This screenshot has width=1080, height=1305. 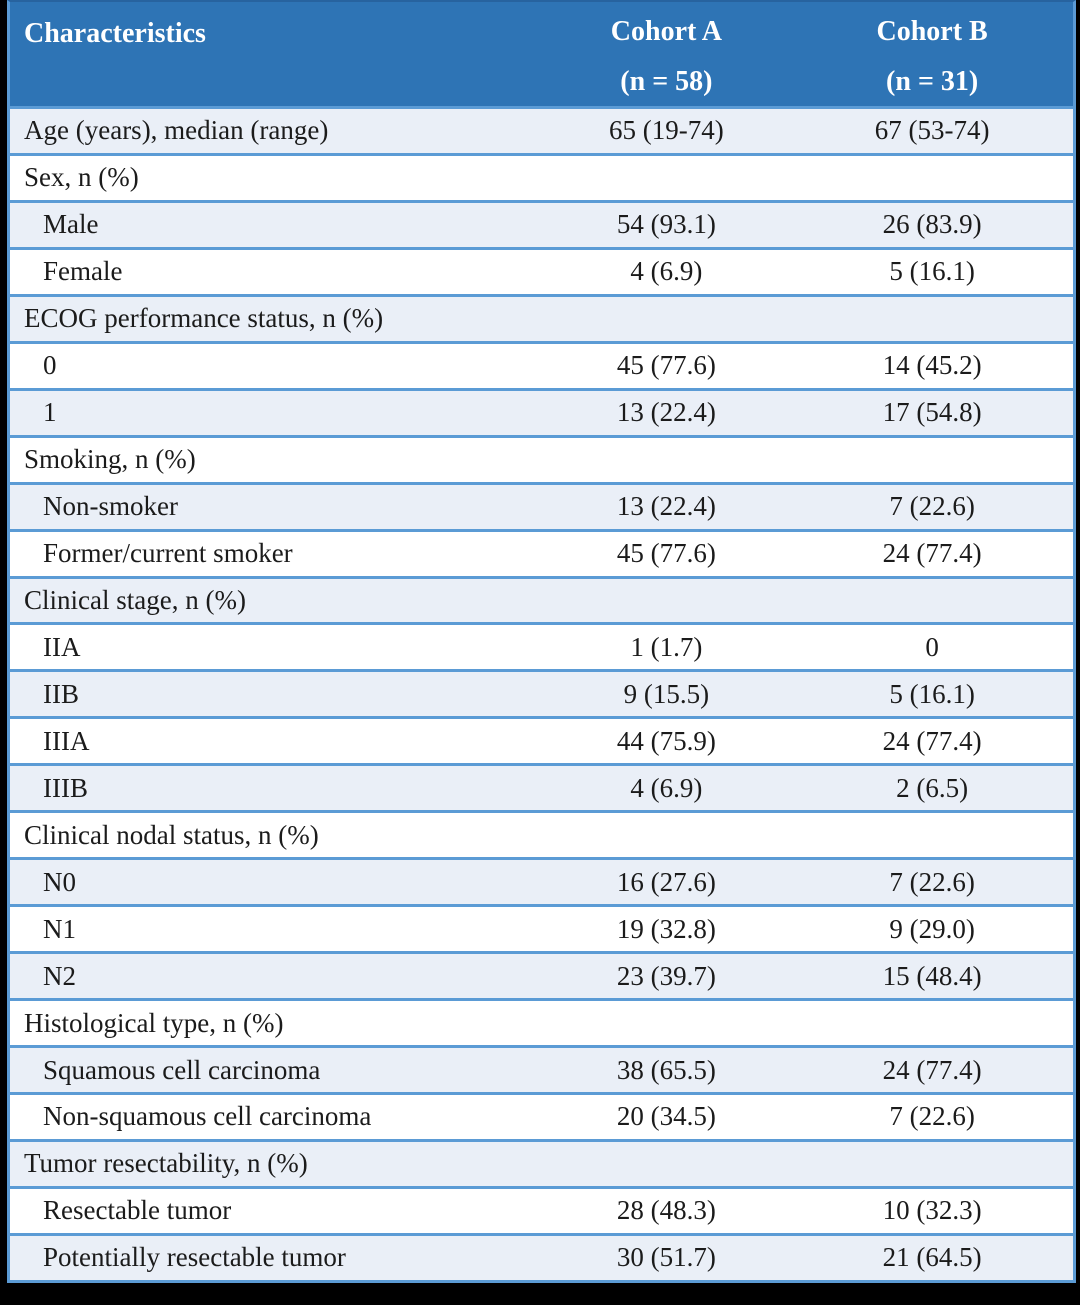 What do you see at coordinates (71, 224) in the screenshot?
I see `row-label: Male` at bounding box center [71, 224].